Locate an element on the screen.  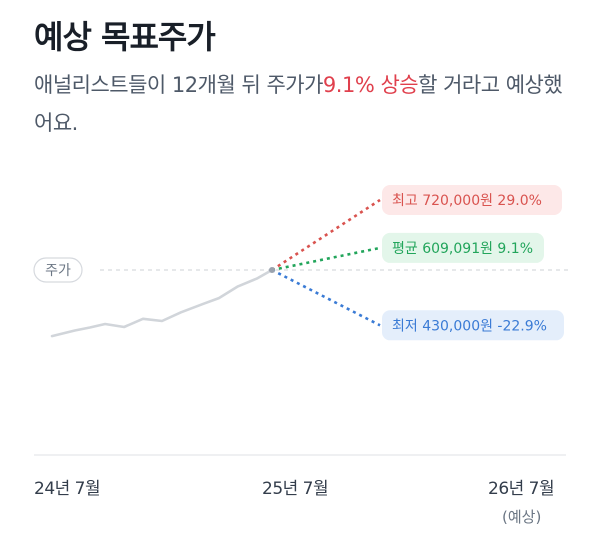
target-badge-avg is located at coordinates (463, 247).